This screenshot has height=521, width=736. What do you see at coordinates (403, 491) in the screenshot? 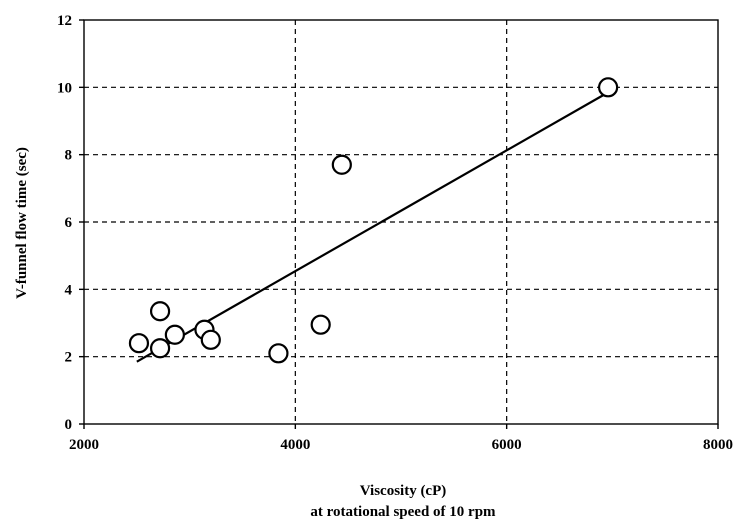
I see `x-axis-title: Viscosity (cP)` at bounding box center [403, 491].